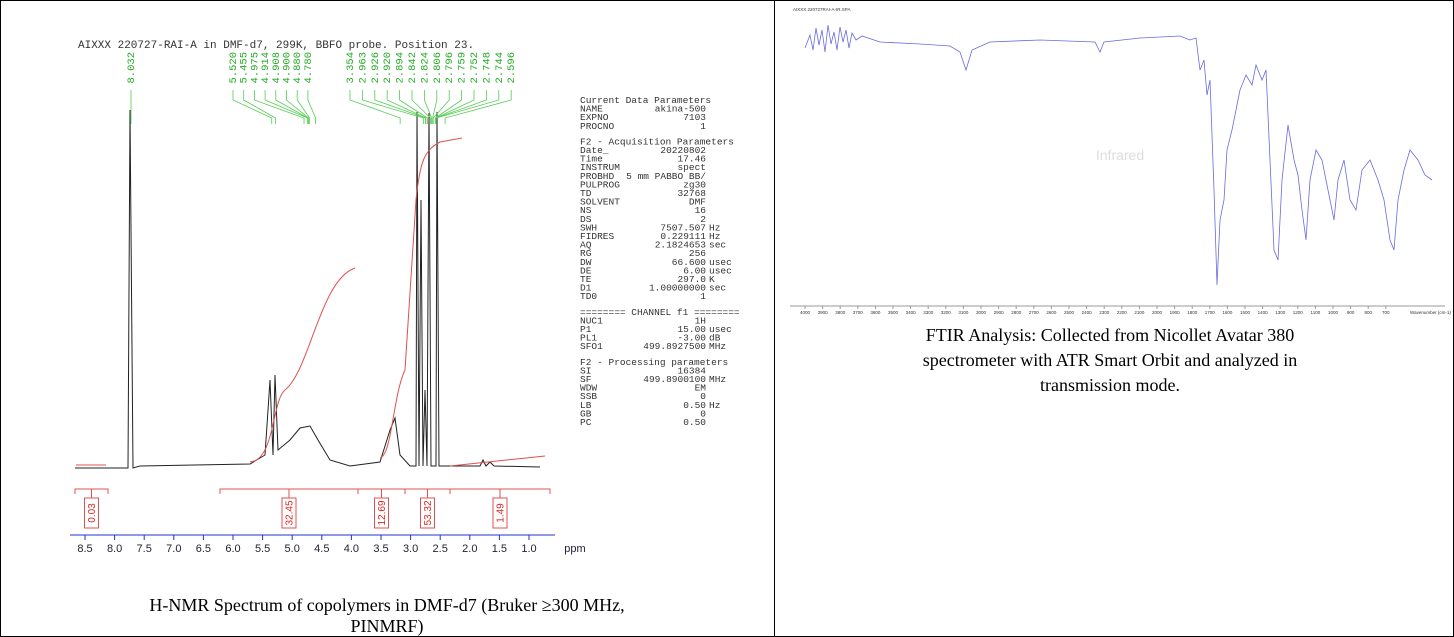 The height and width of the screenshot is (637, 1454). What do you see at coordinates (597, 236) in the screenshot?
I see `param-name: FIDRES` at bounding box center [597, 236].